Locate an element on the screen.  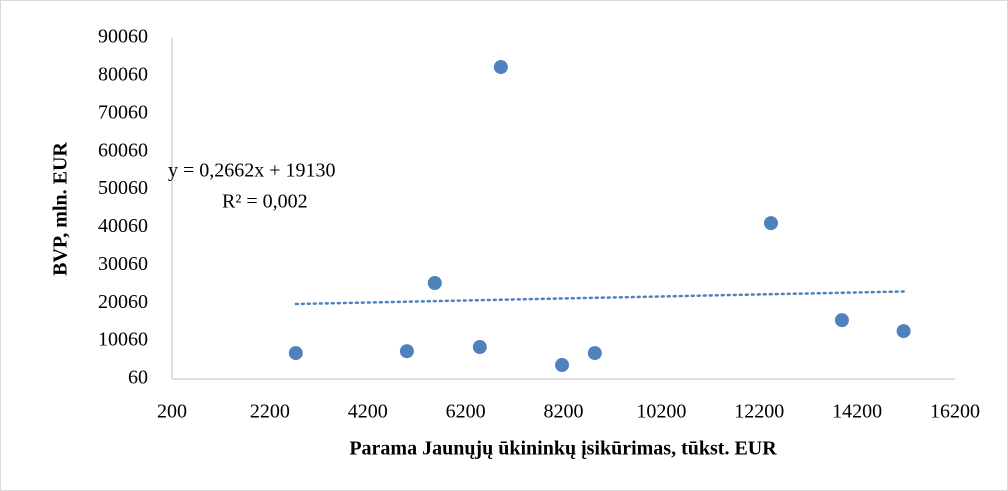
x-tick-label: 8200 is located at coordinates (564, 412).